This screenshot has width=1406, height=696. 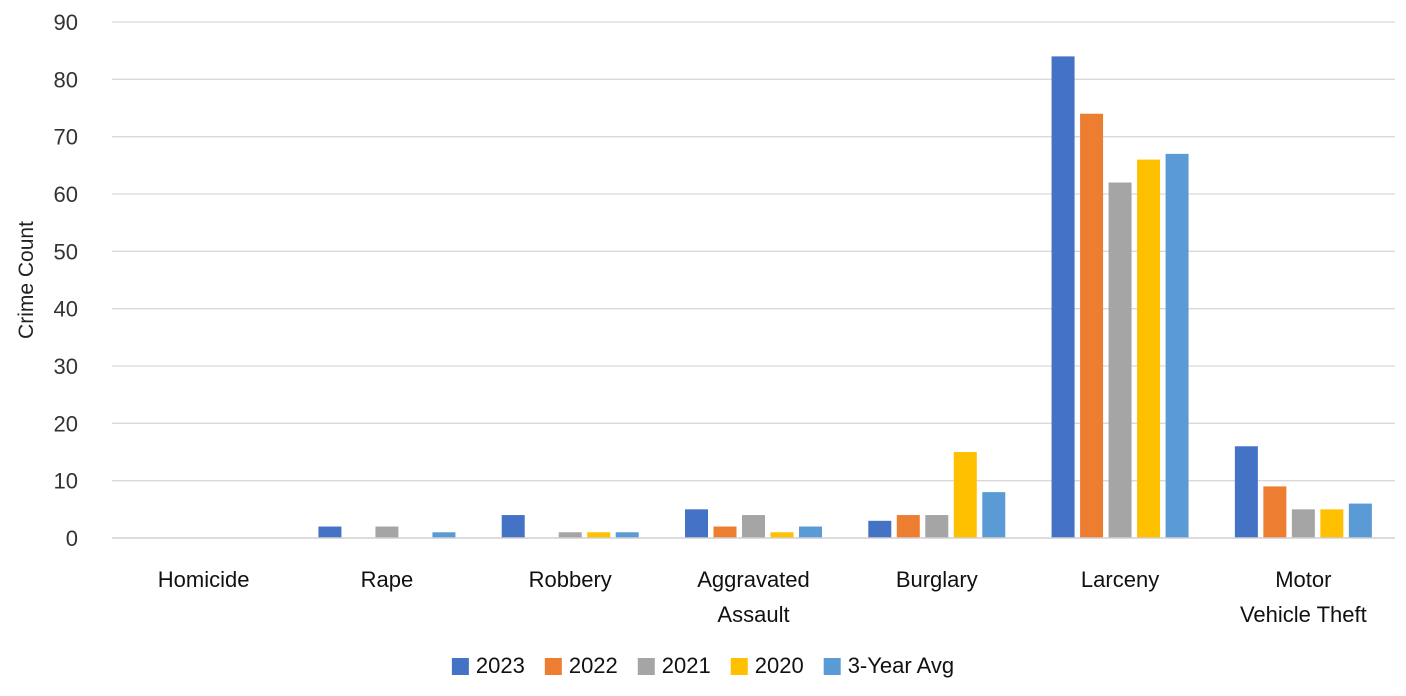 What do you see at coordinates (204, 579) in the screenshot?
I see `x-category-label: Homicide` at bounding box center [204, 579].